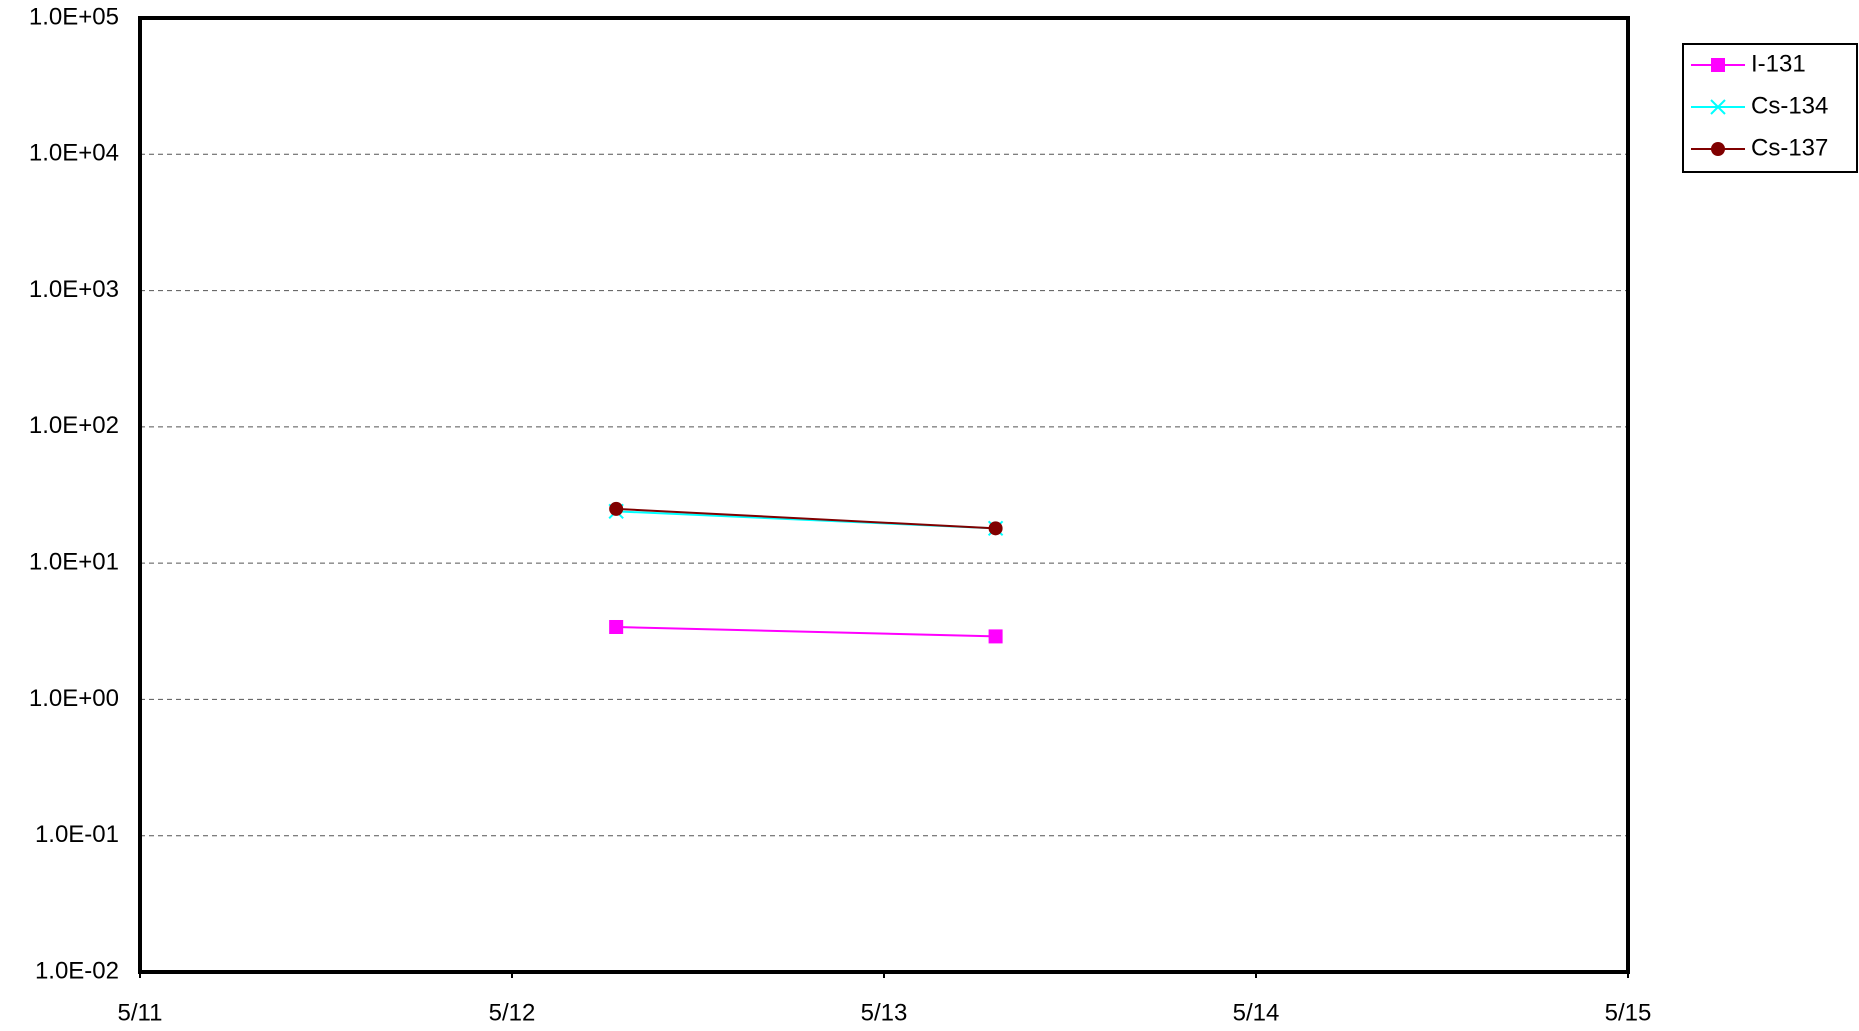 This screenshot has height=1031, width=1859. I want to click on legend-label: Cs-137, so click(1789, 147).